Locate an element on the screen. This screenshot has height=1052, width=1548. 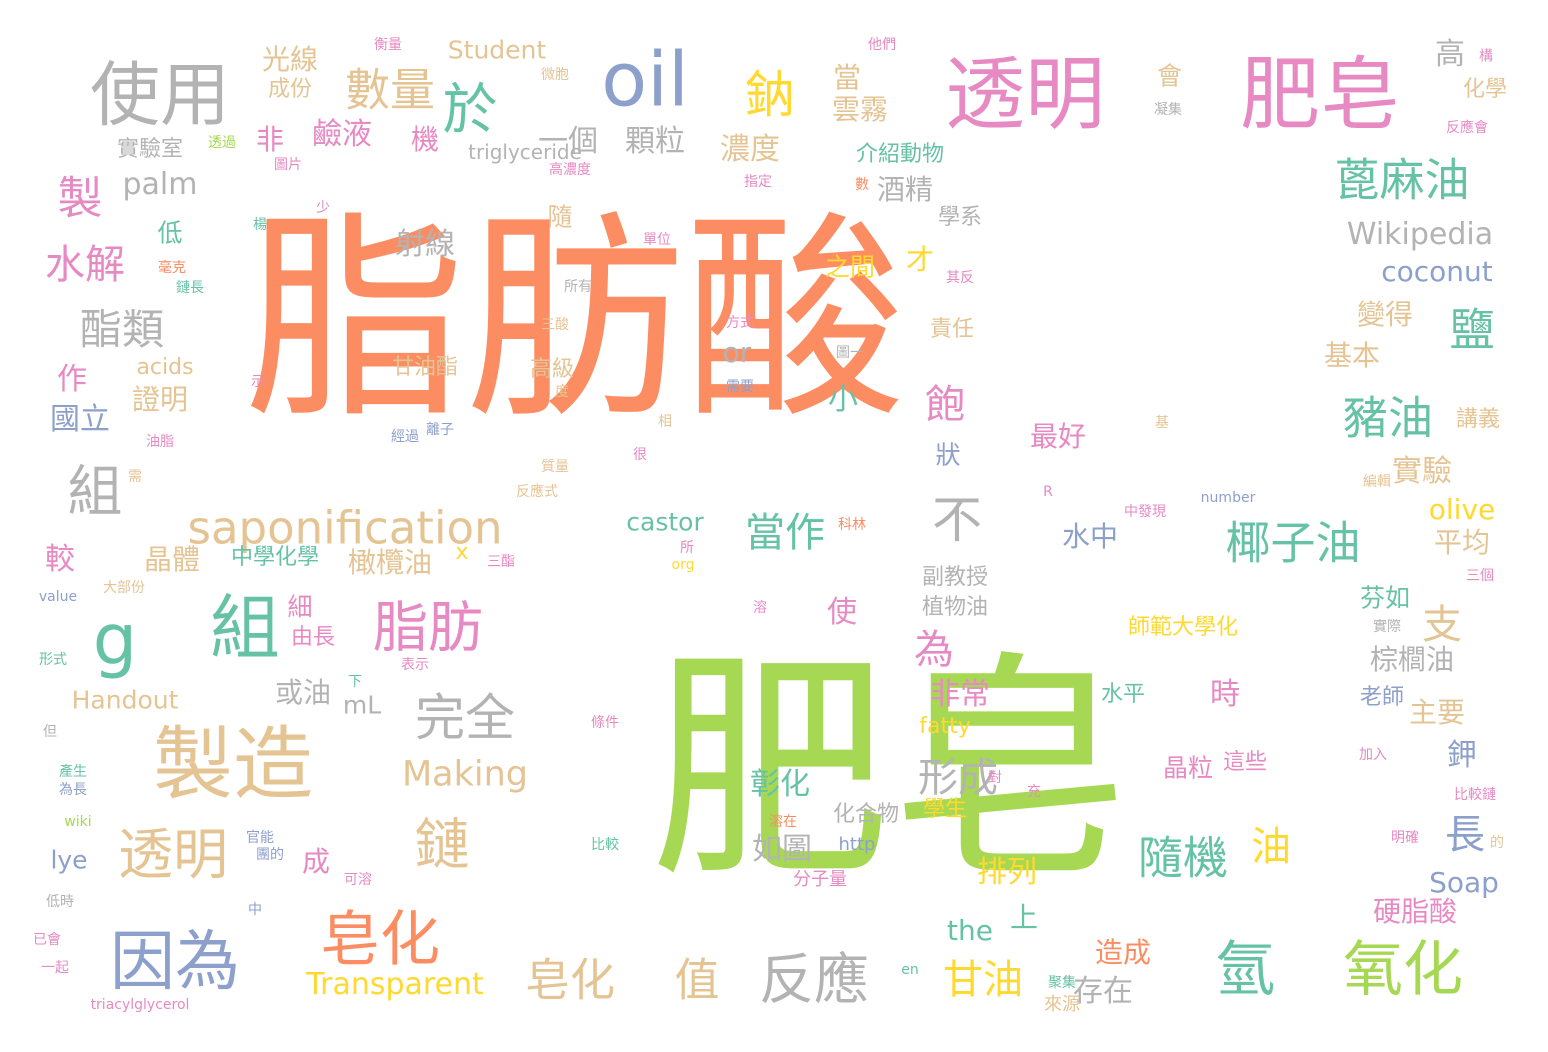
cloud-word: 方式 is located at coordinates (740, 323).